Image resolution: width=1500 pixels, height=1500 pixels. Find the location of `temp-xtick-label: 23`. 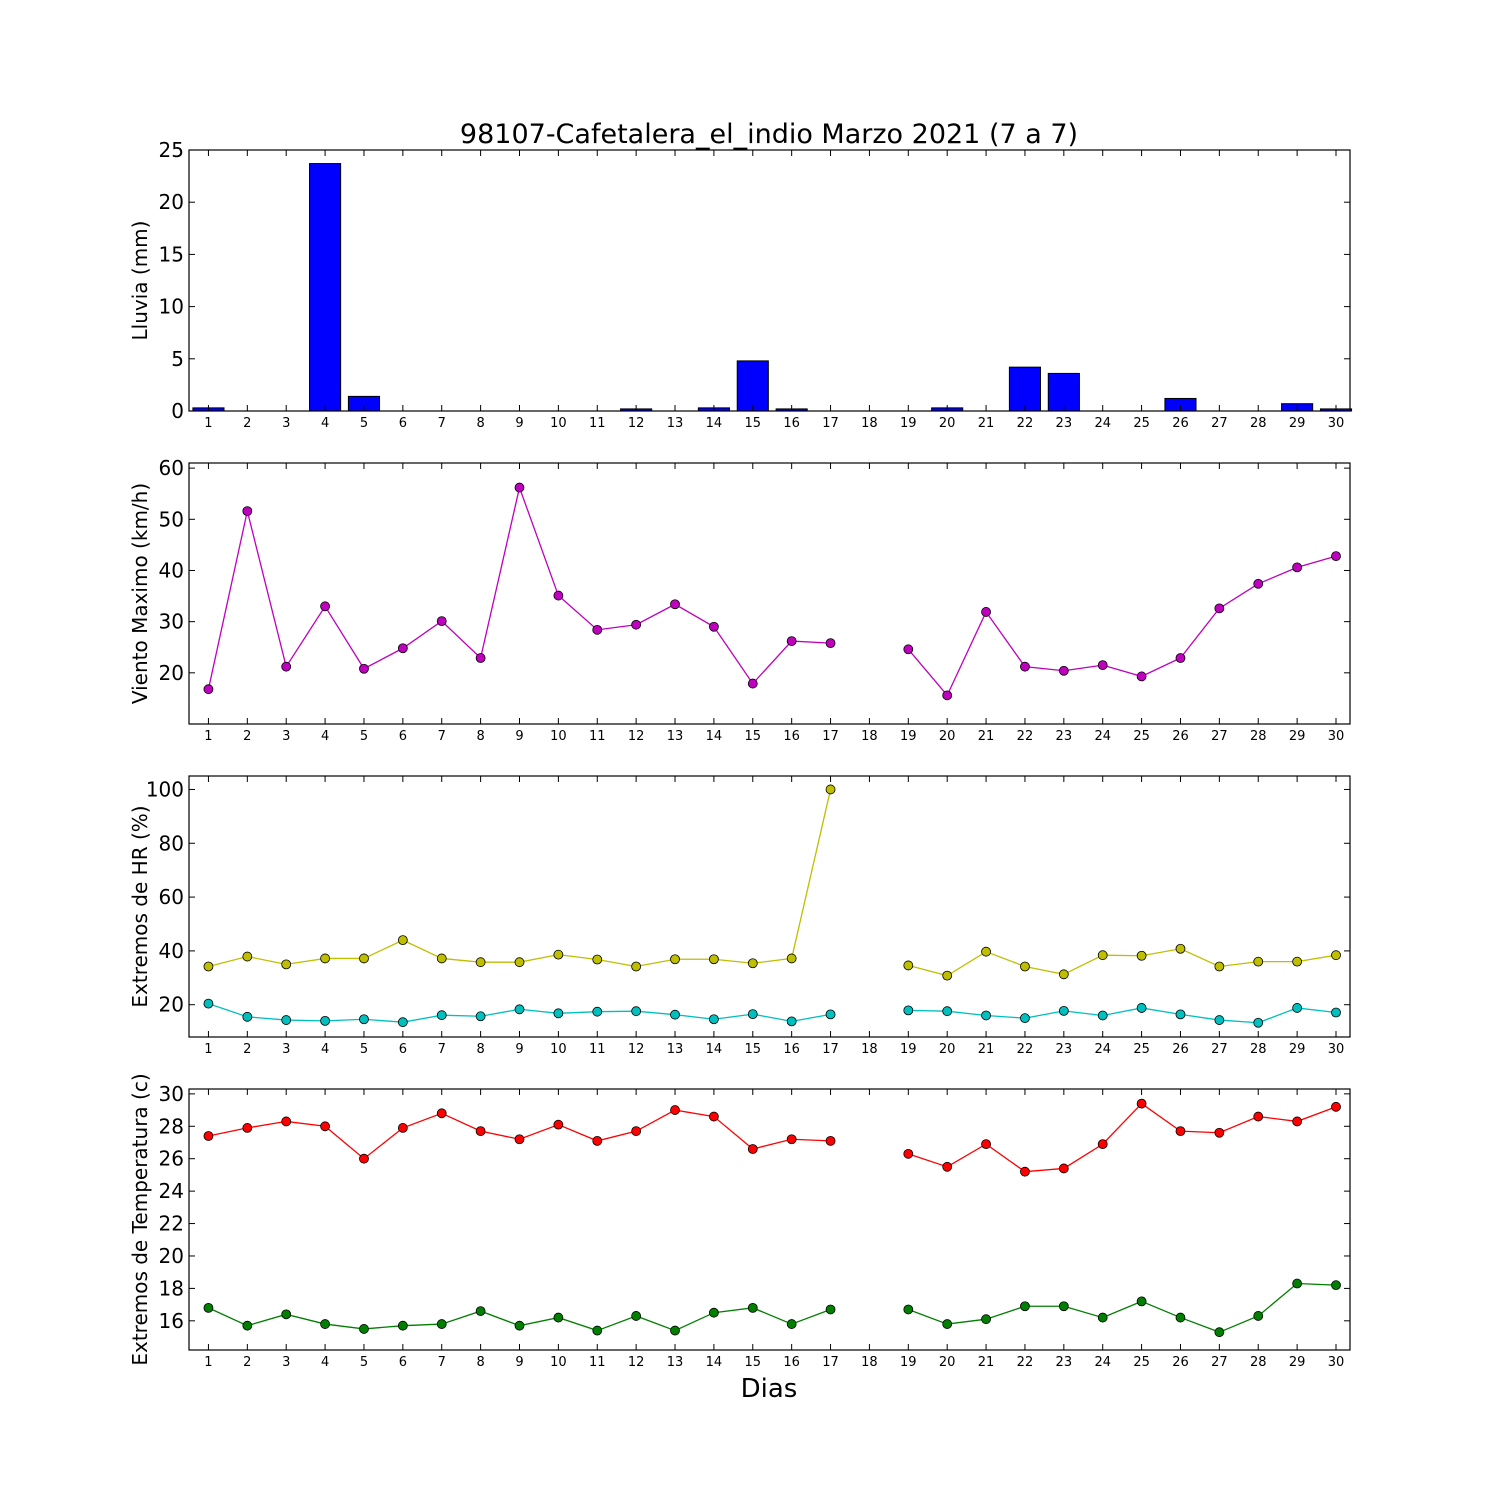

temp-xtick-label: 23 is located at coordinates (1064, 1362).